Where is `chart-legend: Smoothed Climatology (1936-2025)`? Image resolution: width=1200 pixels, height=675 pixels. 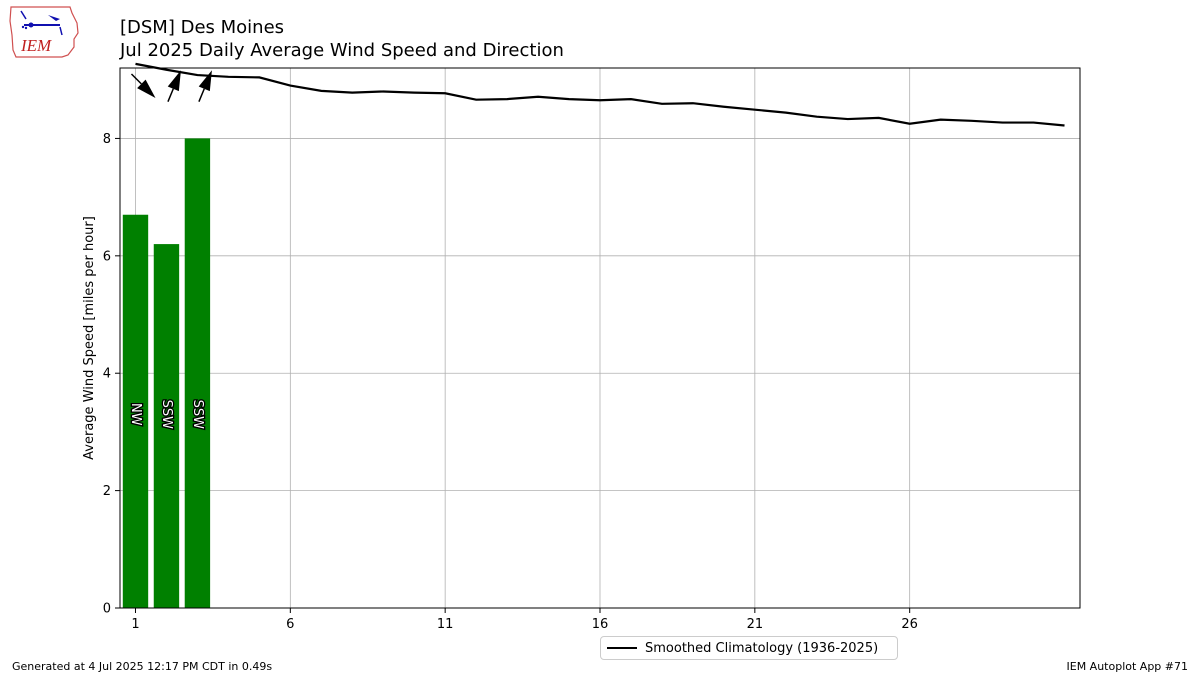
chart-legend: Smoothed Climatology (1936-2025) is located at coordinates (749, 648).